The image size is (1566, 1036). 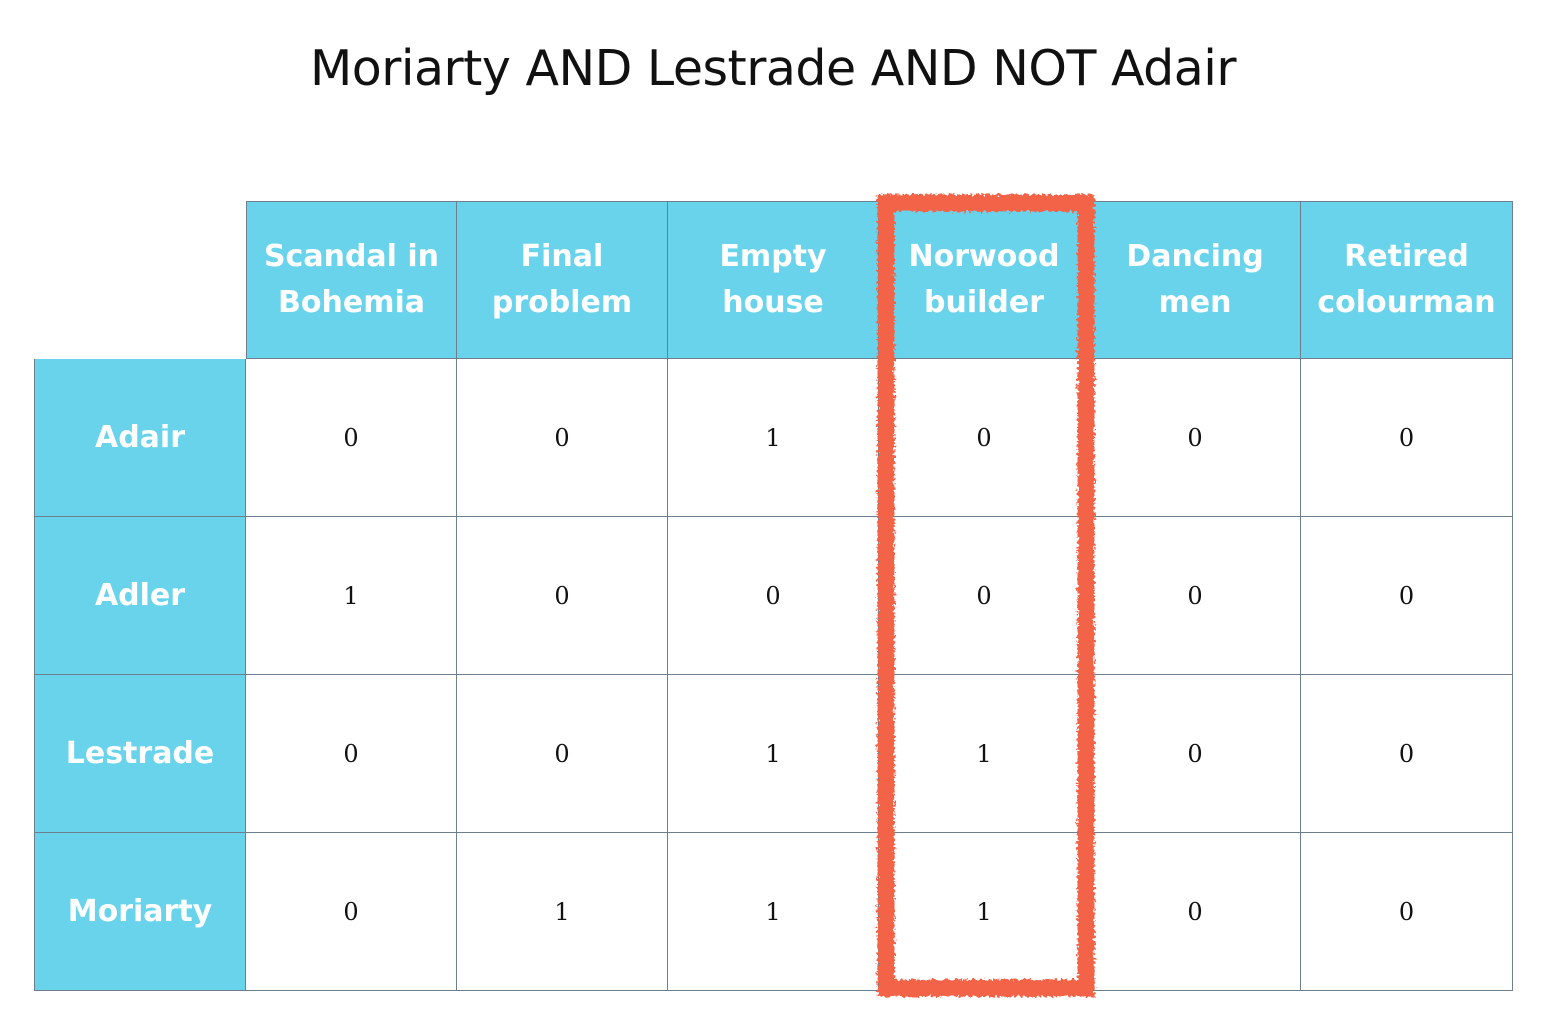 What do you see at coordinates (1407, 280) in the screenshot?
I see `column-header: Retired colourman` at bounding box center [1407, 280].